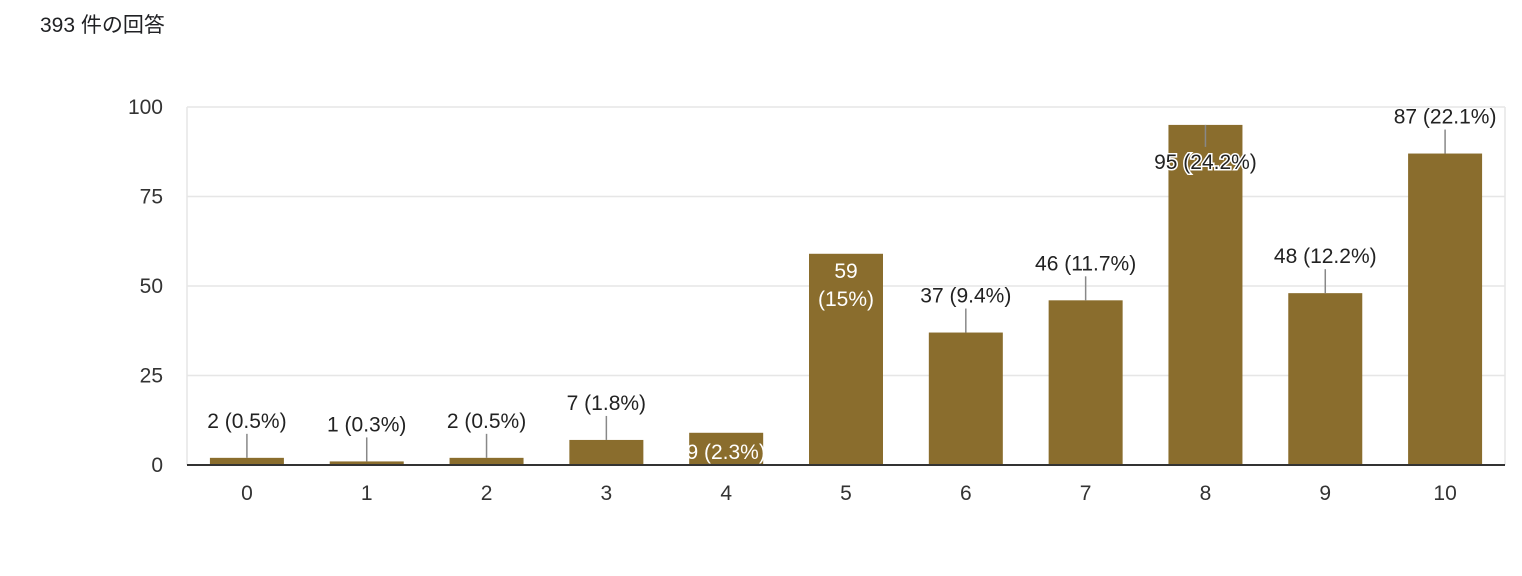  I want to click on x-tick-label: 0, so click(247, 493).